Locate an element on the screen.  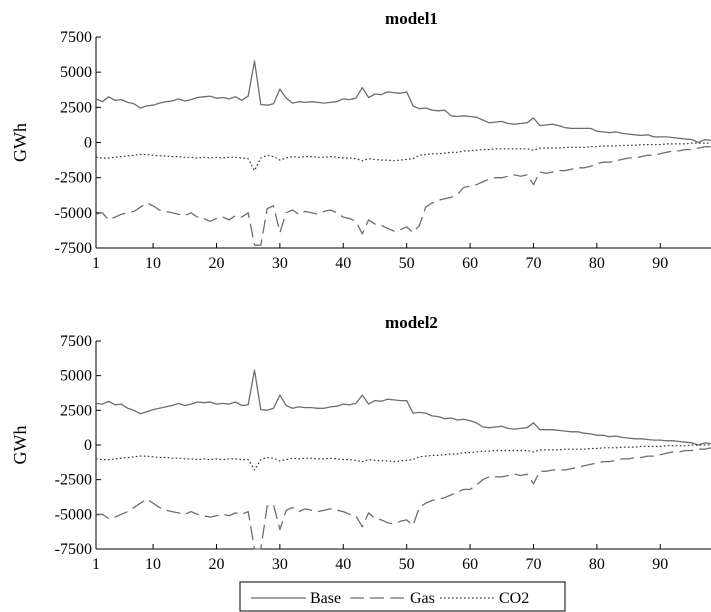
chart-title: model1 is located at coordinates (411, 18).